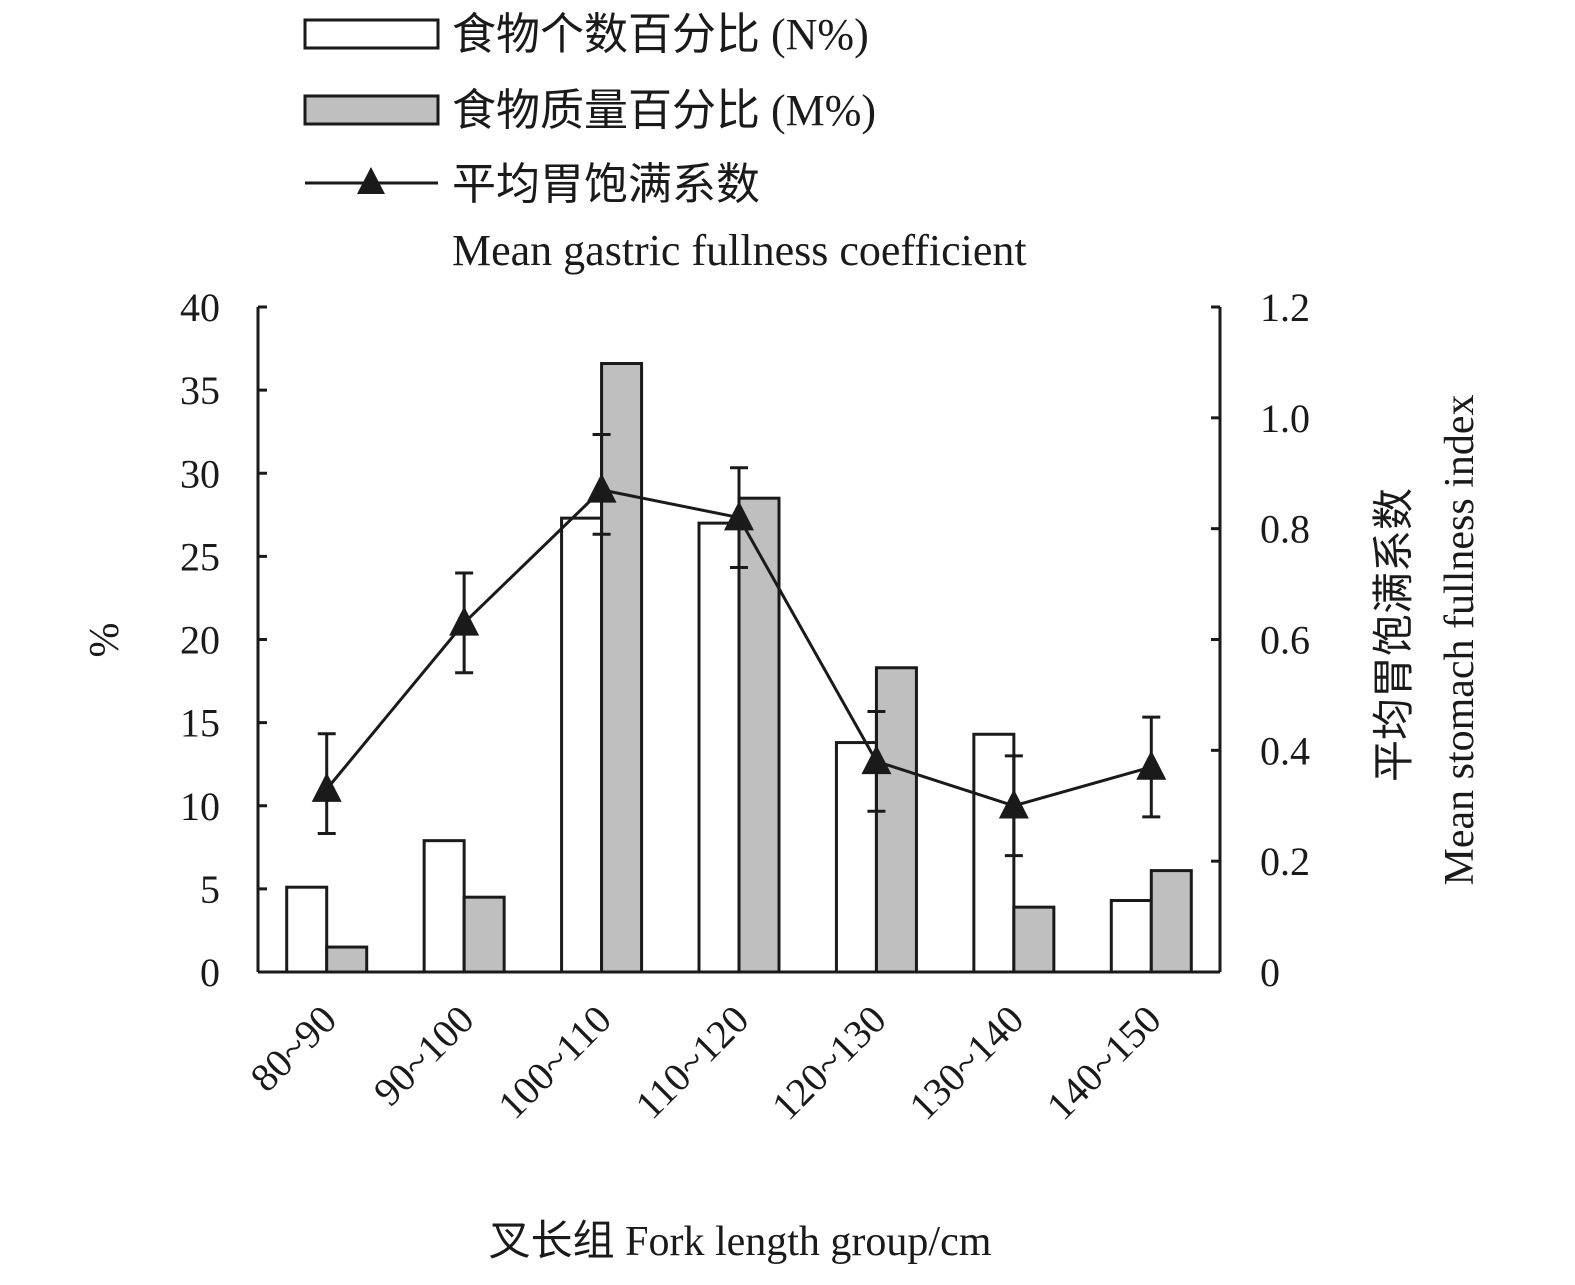 The width and height of the screenshot is (1575, 1285). What do you see at coordinates (424, 1056) in the screenshot?
I see `x-tick-label-1: 90~100` at bounding box center [424, 1056].